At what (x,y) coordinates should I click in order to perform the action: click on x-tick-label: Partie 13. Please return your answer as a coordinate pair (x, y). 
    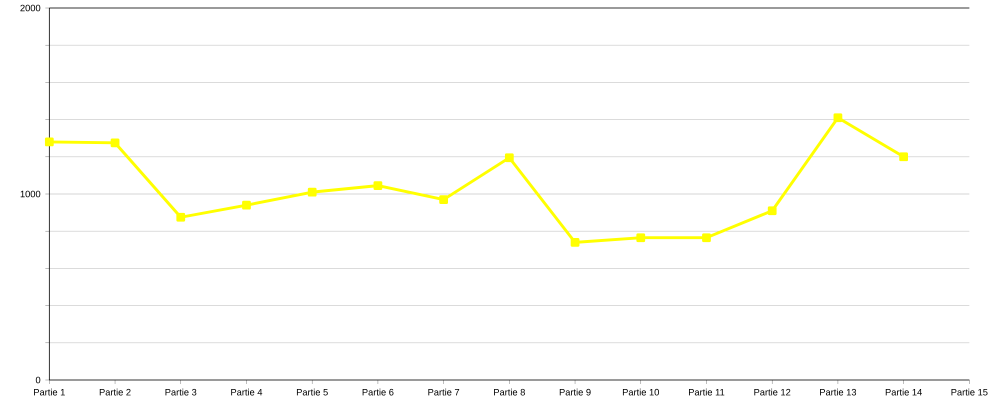
    Looking at the image, I should click on (838, 392).